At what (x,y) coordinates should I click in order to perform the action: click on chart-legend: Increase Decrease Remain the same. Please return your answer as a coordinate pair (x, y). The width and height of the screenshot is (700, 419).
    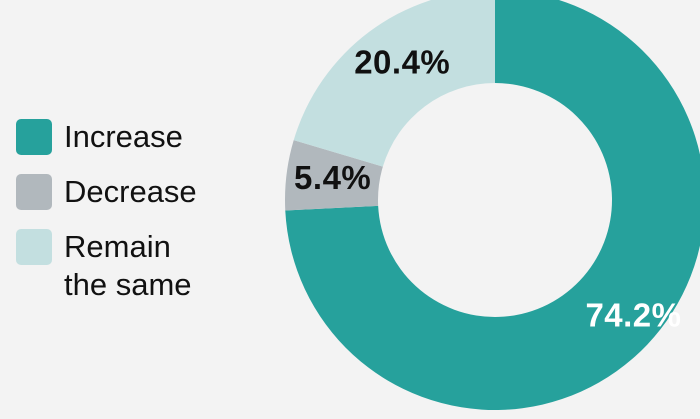
    Looking at the image, I should click on (121, 220).